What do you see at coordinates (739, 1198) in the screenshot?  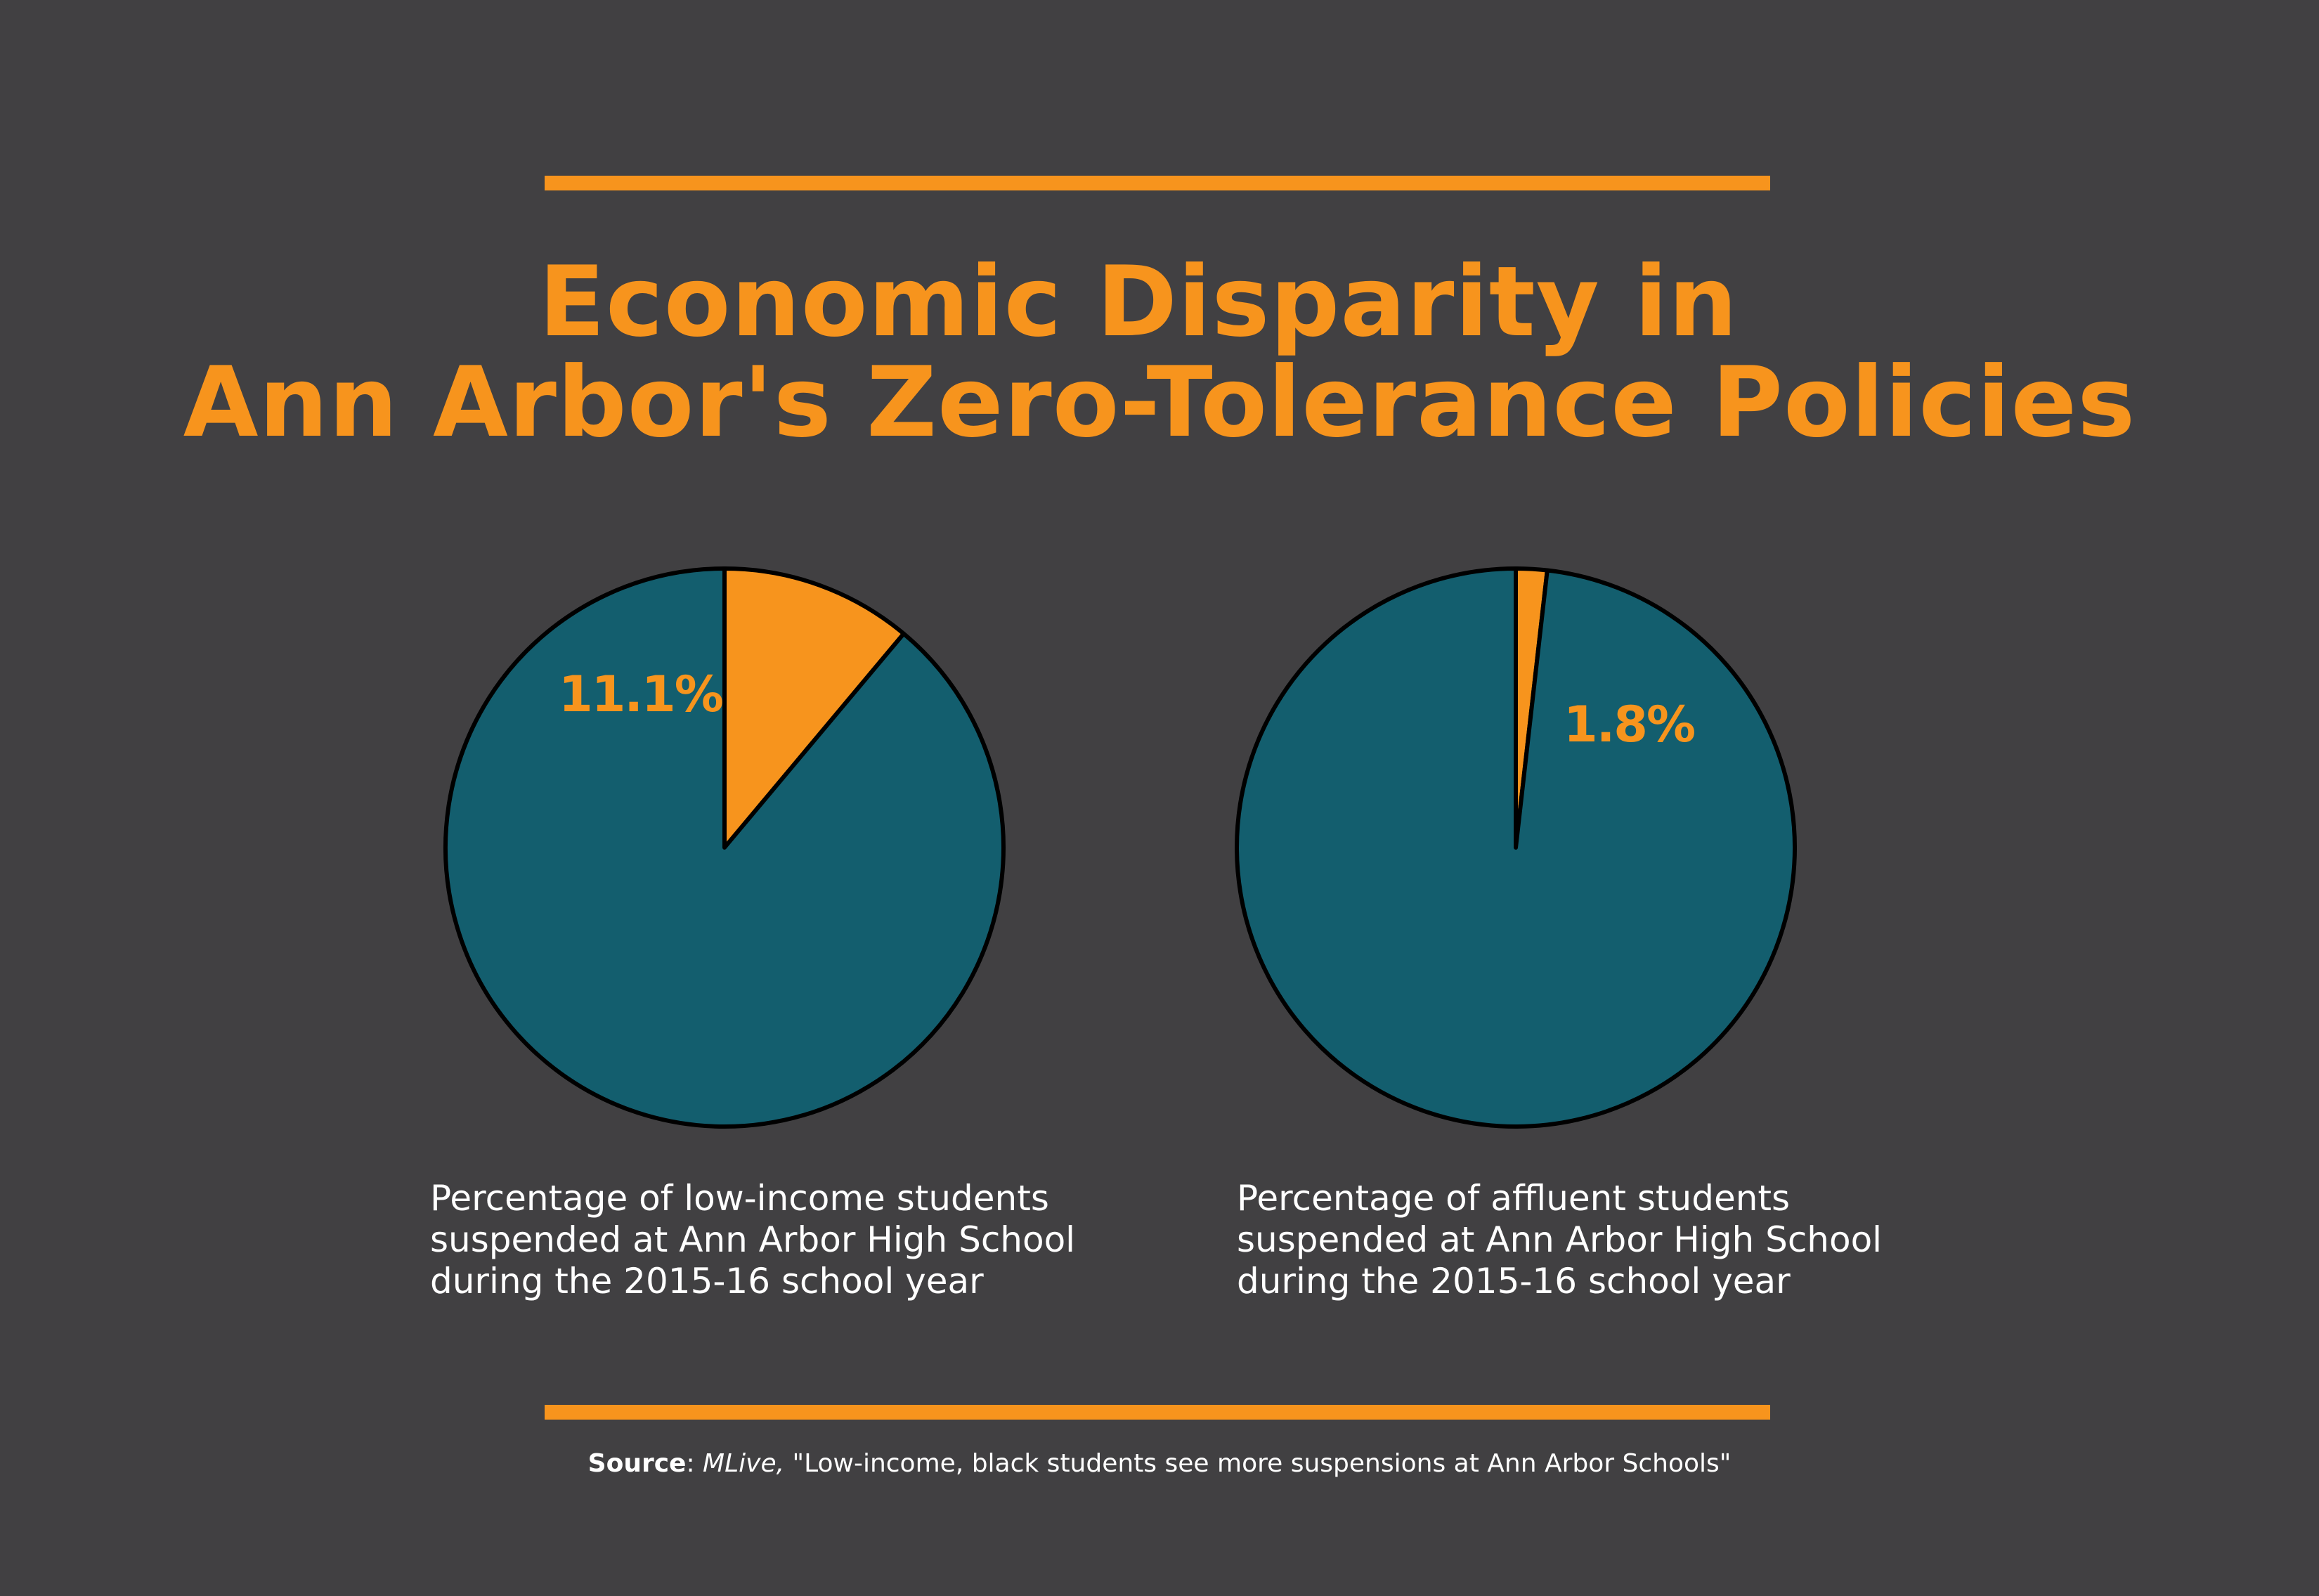 I see `caption-line: Percentage of low-income students` at bounding box center [739, 1198].